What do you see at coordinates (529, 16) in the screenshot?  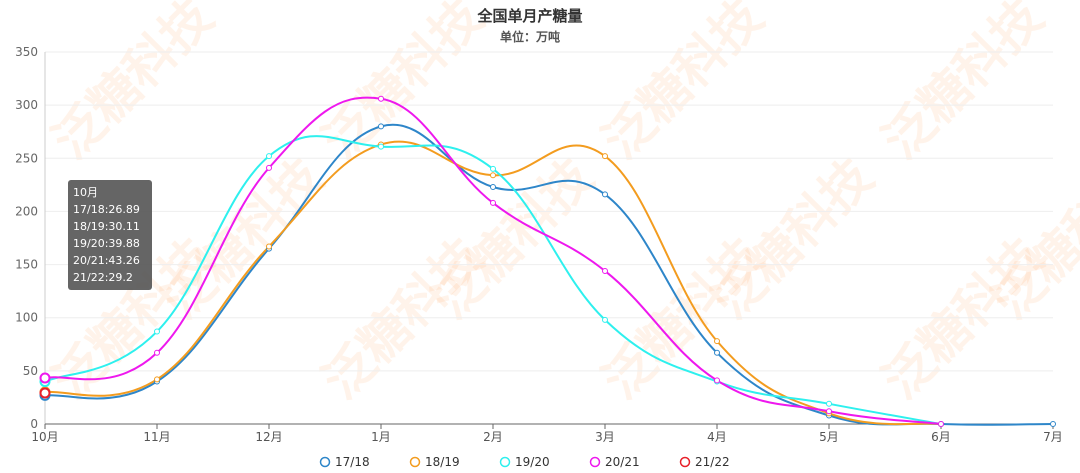 I see `chart-title: 全国单月产糖量` at bounding box center [529, 16].